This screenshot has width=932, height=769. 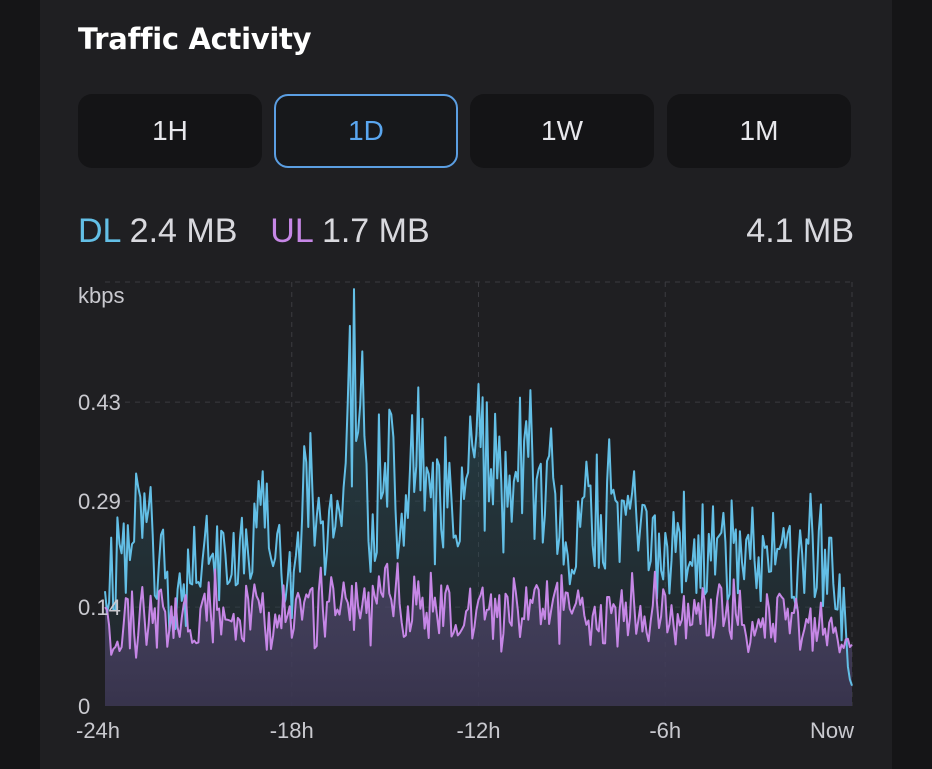 I want to click on ul-label: UL, so click(x=291, y=231).